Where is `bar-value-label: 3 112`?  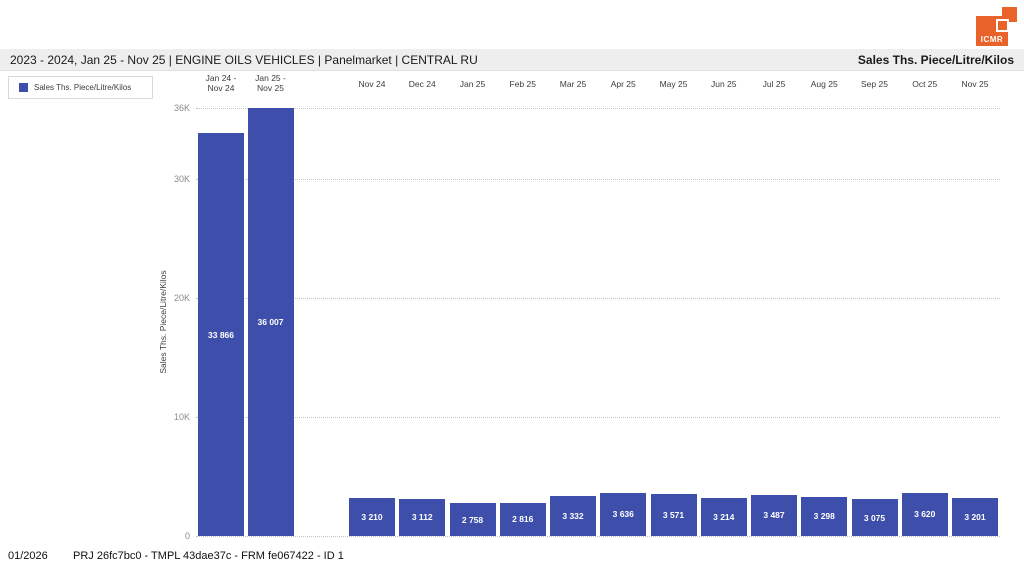 bar-value-label: 3 112 is located at coordinates (422, 517).